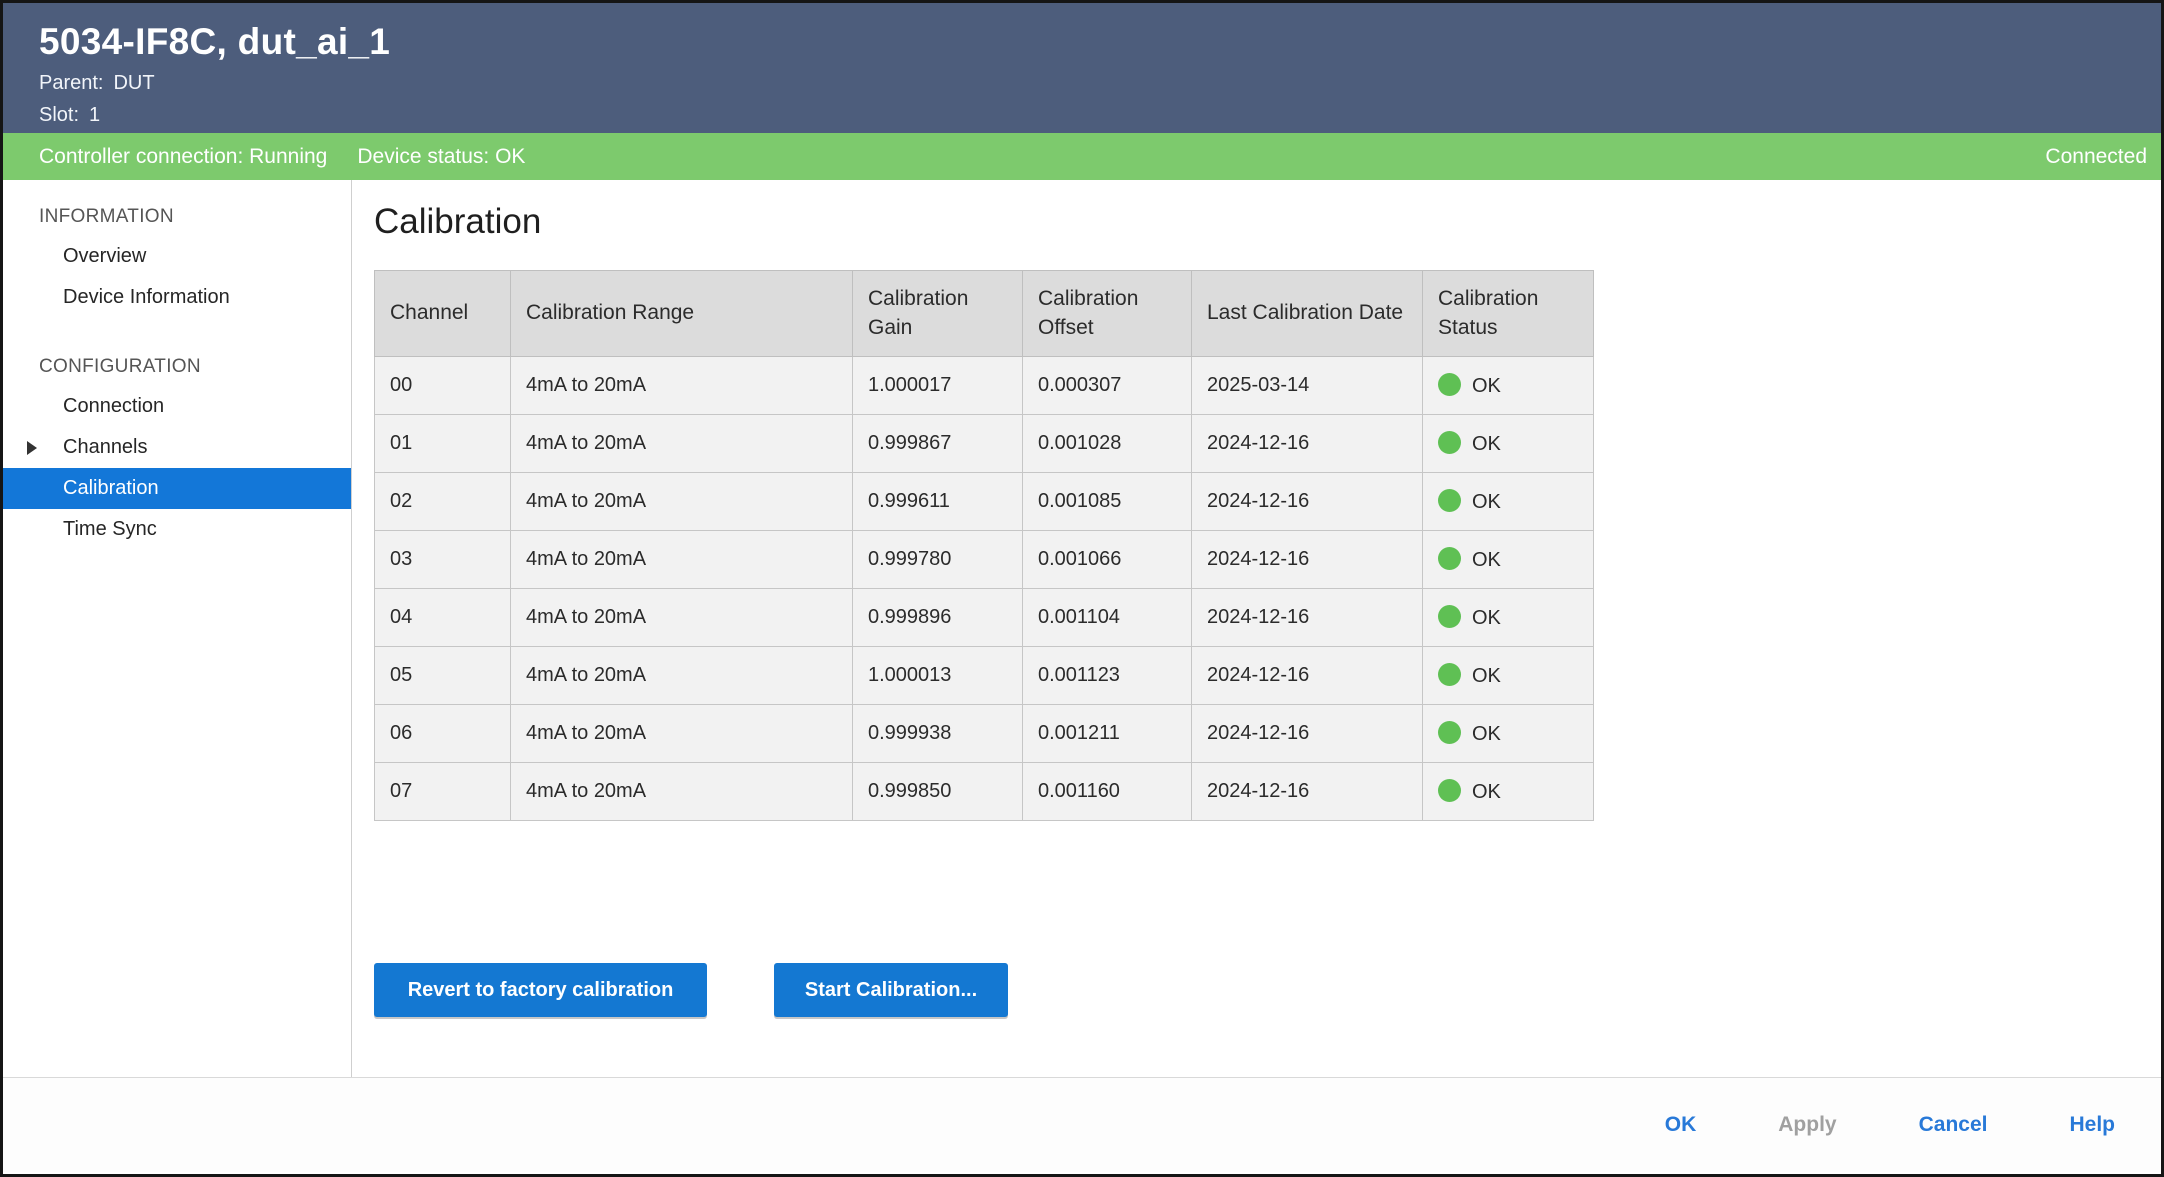 Image resolution: width=2164 pixels, height=1177 pixels. What do you see at coordinates (937, 733) in the screenshot?
I see `gain-cell: 0.999938` at bounding box center [937, 733].